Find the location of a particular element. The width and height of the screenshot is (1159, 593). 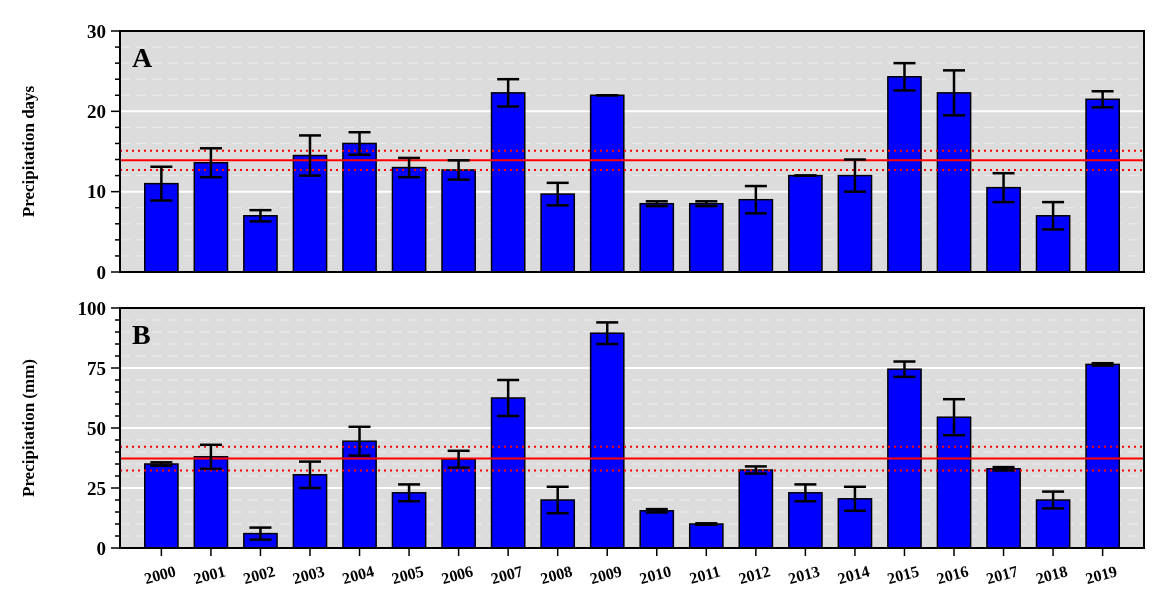

x-tick-label: 2003 is located at coordinates (308, 575).